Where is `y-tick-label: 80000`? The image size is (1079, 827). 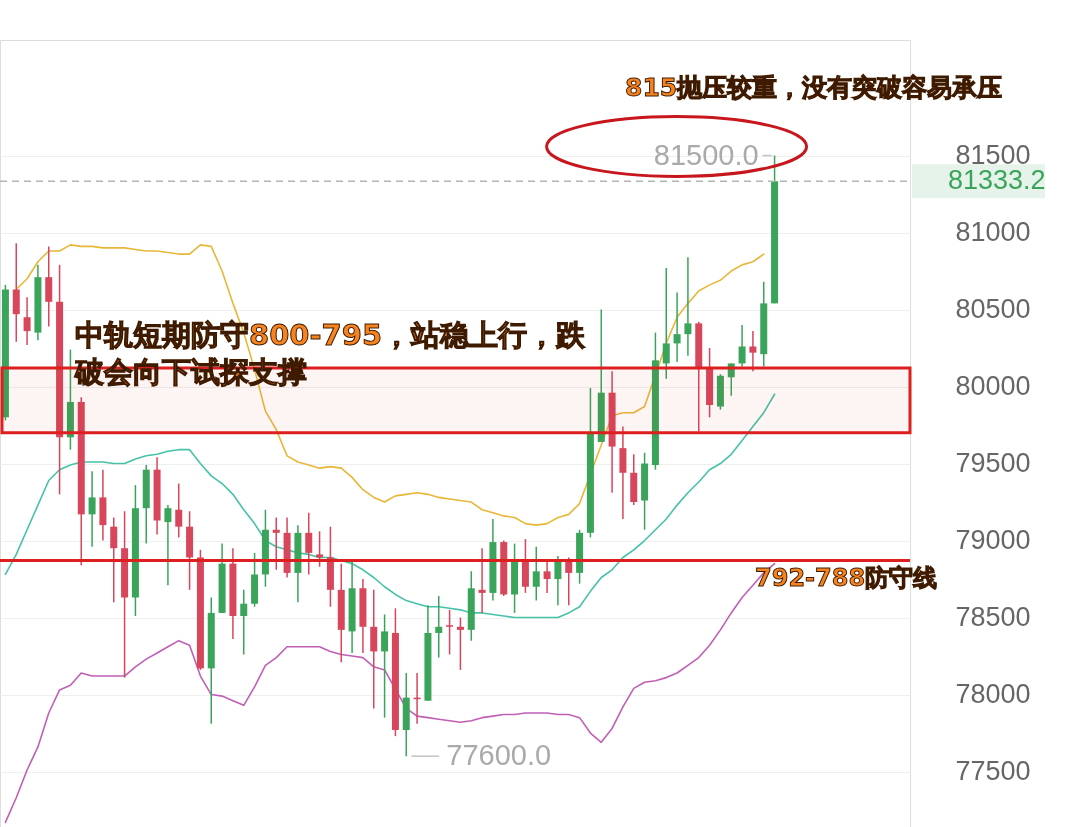
y-tick-label: 80000 is located at coordinates (993, 386).